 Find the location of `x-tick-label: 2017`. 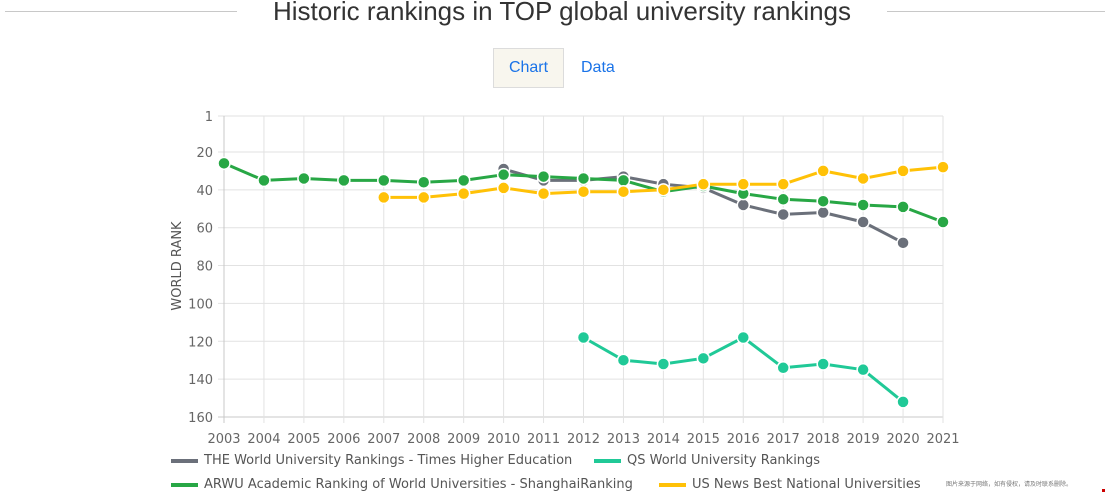

x-tick-label: 2017 is located at coordinates (783, 439).